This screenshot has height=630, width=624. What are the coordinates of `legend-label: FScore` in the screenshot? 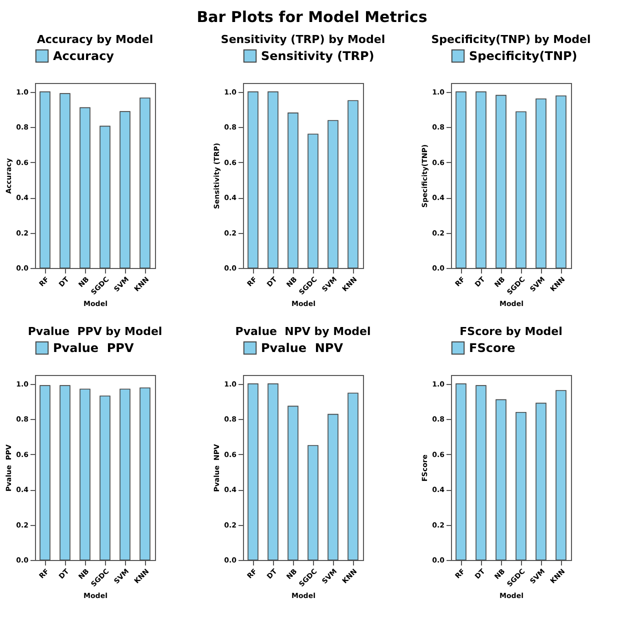 It's located at (492, 348).